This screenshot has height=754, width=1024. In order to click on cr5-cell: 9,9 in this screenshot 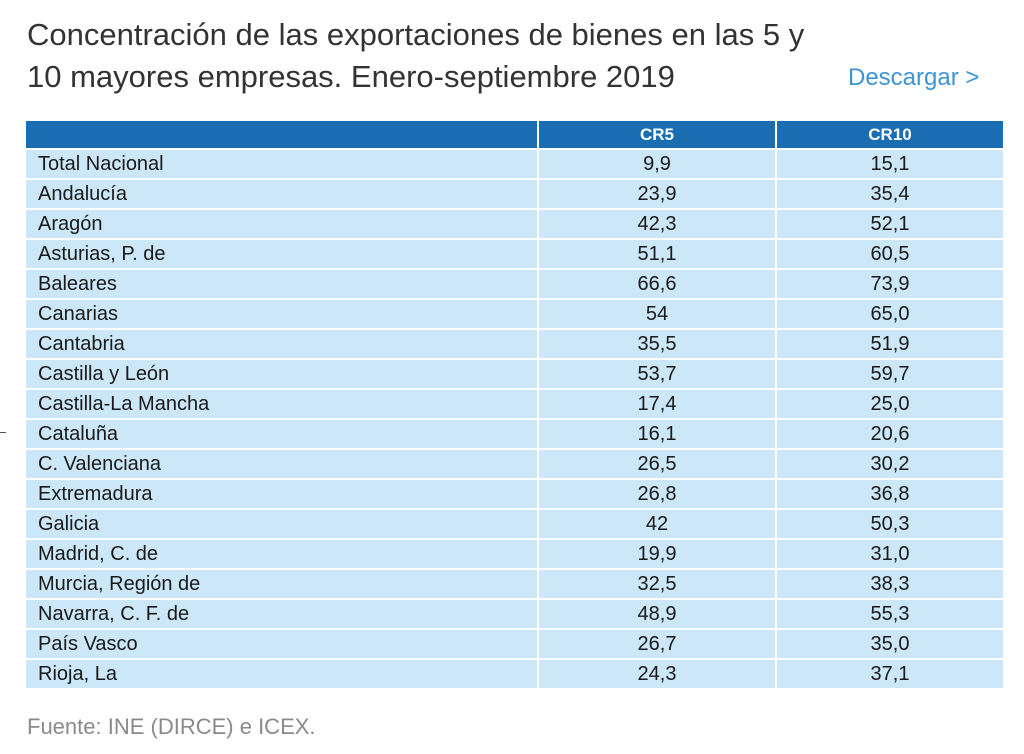, I will do `click(658, 165)`.